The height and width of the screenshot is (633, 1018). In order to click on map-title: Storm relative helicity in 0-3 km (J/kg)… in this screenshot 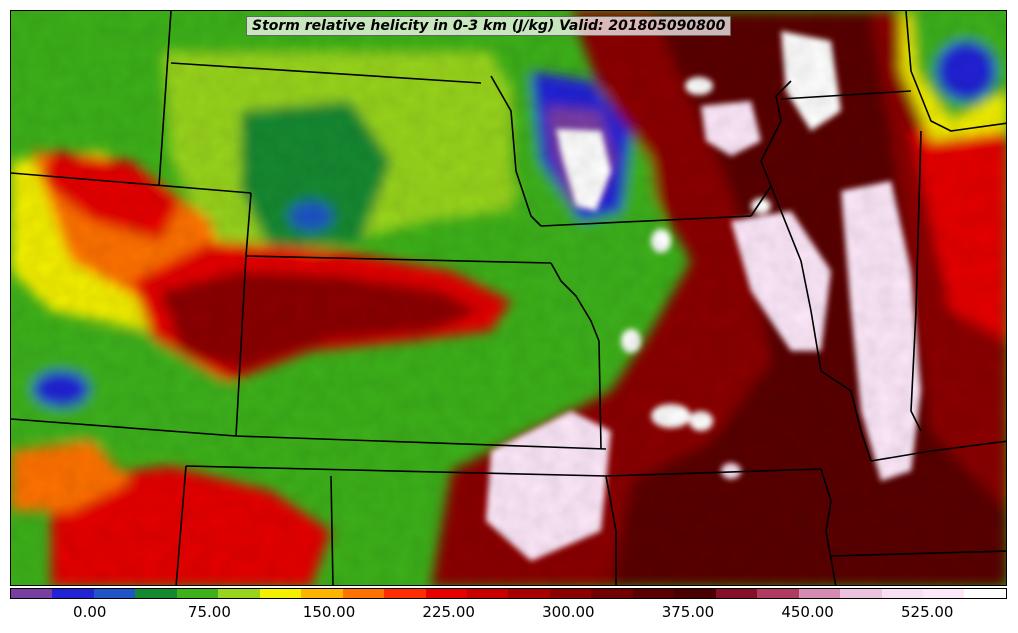, I will do `click(489, 26)`.